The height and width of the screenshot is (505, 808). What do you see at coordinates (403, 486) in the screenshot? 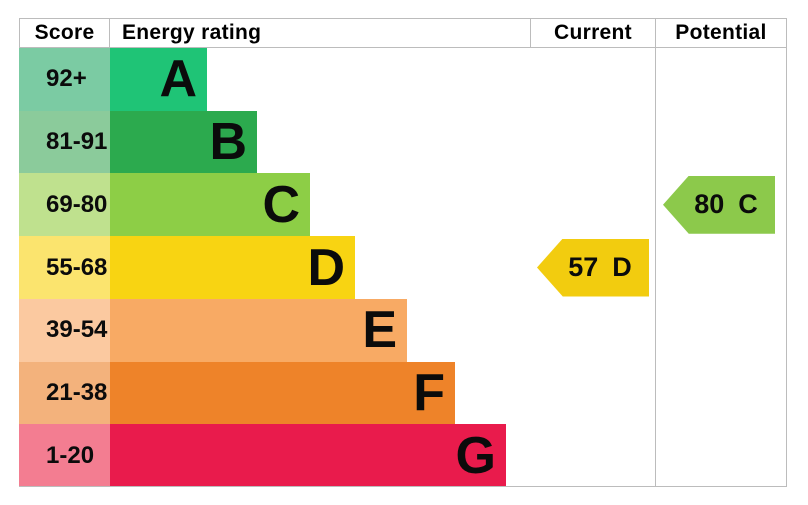
I see `table-bottom-border` at bounding box center [403, 486].